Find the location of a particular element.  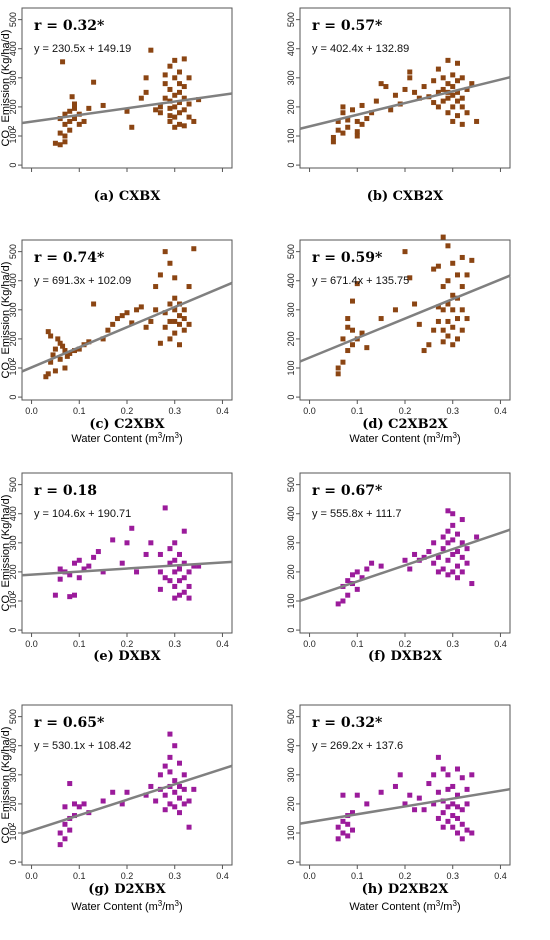

x-tick-label: 0.3 is located at coordinates (174, 411).